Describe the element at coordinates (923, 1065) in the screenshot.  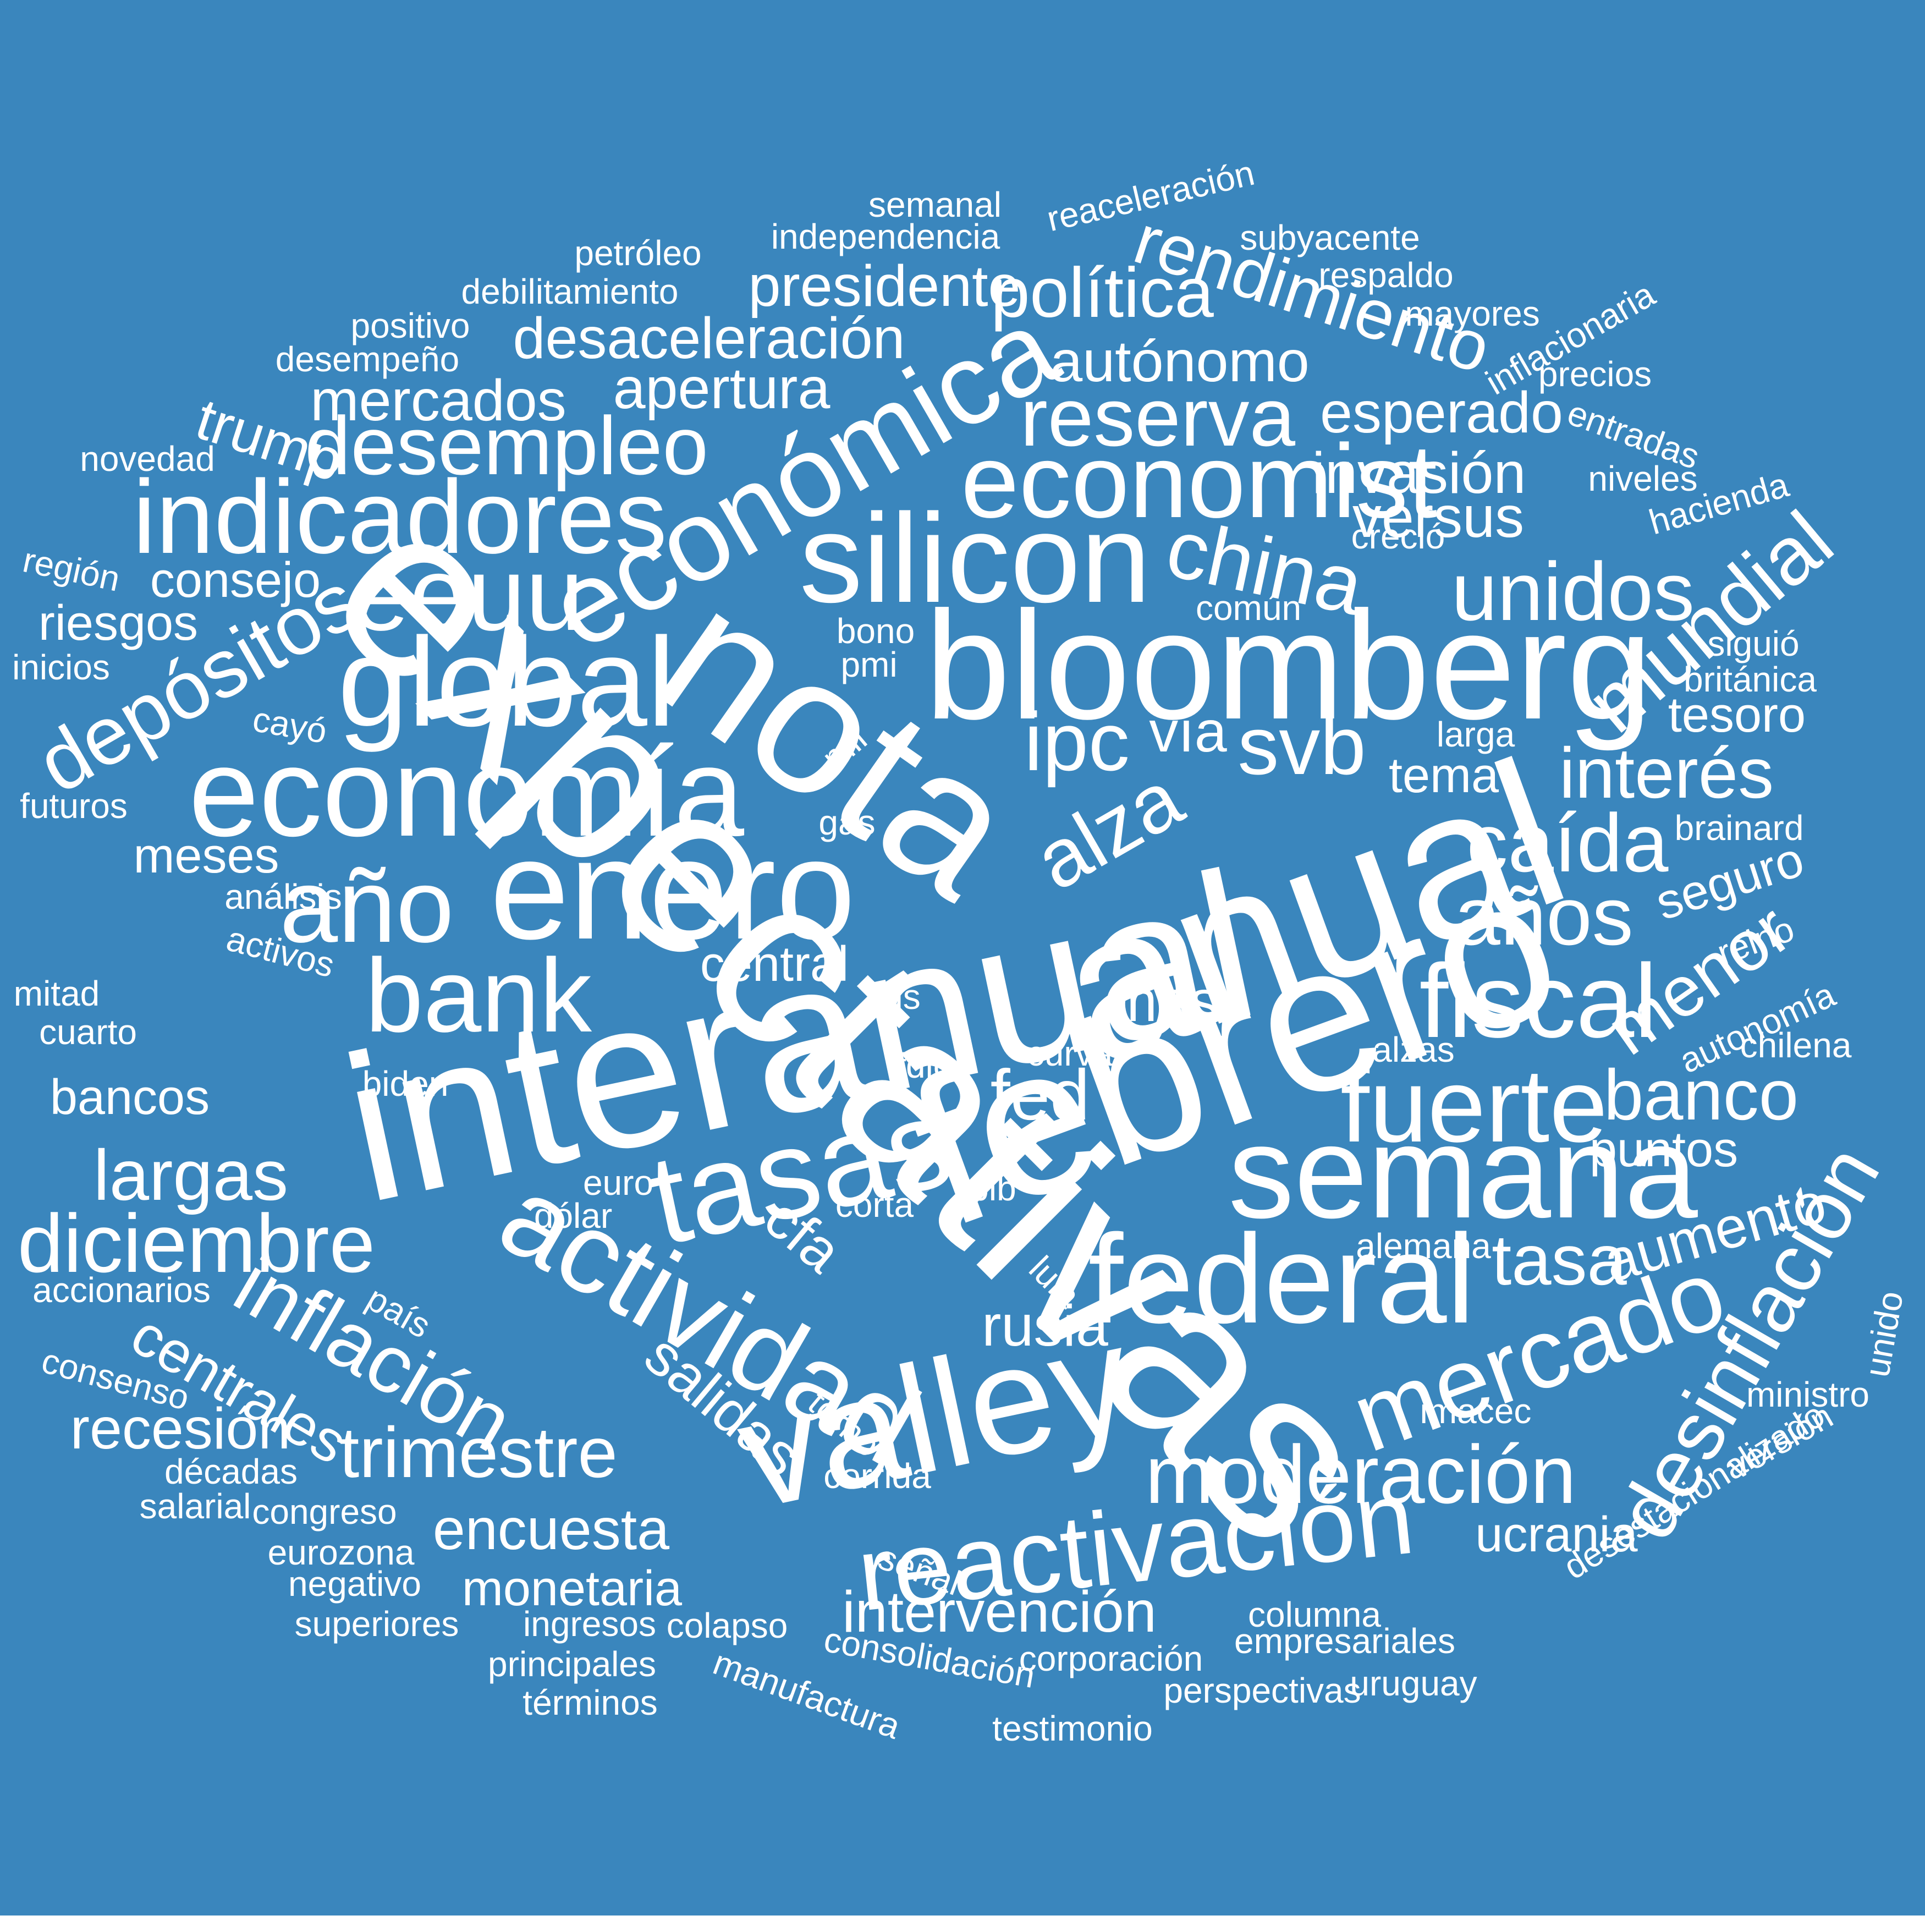
I see `word-88: fdic` at that location.